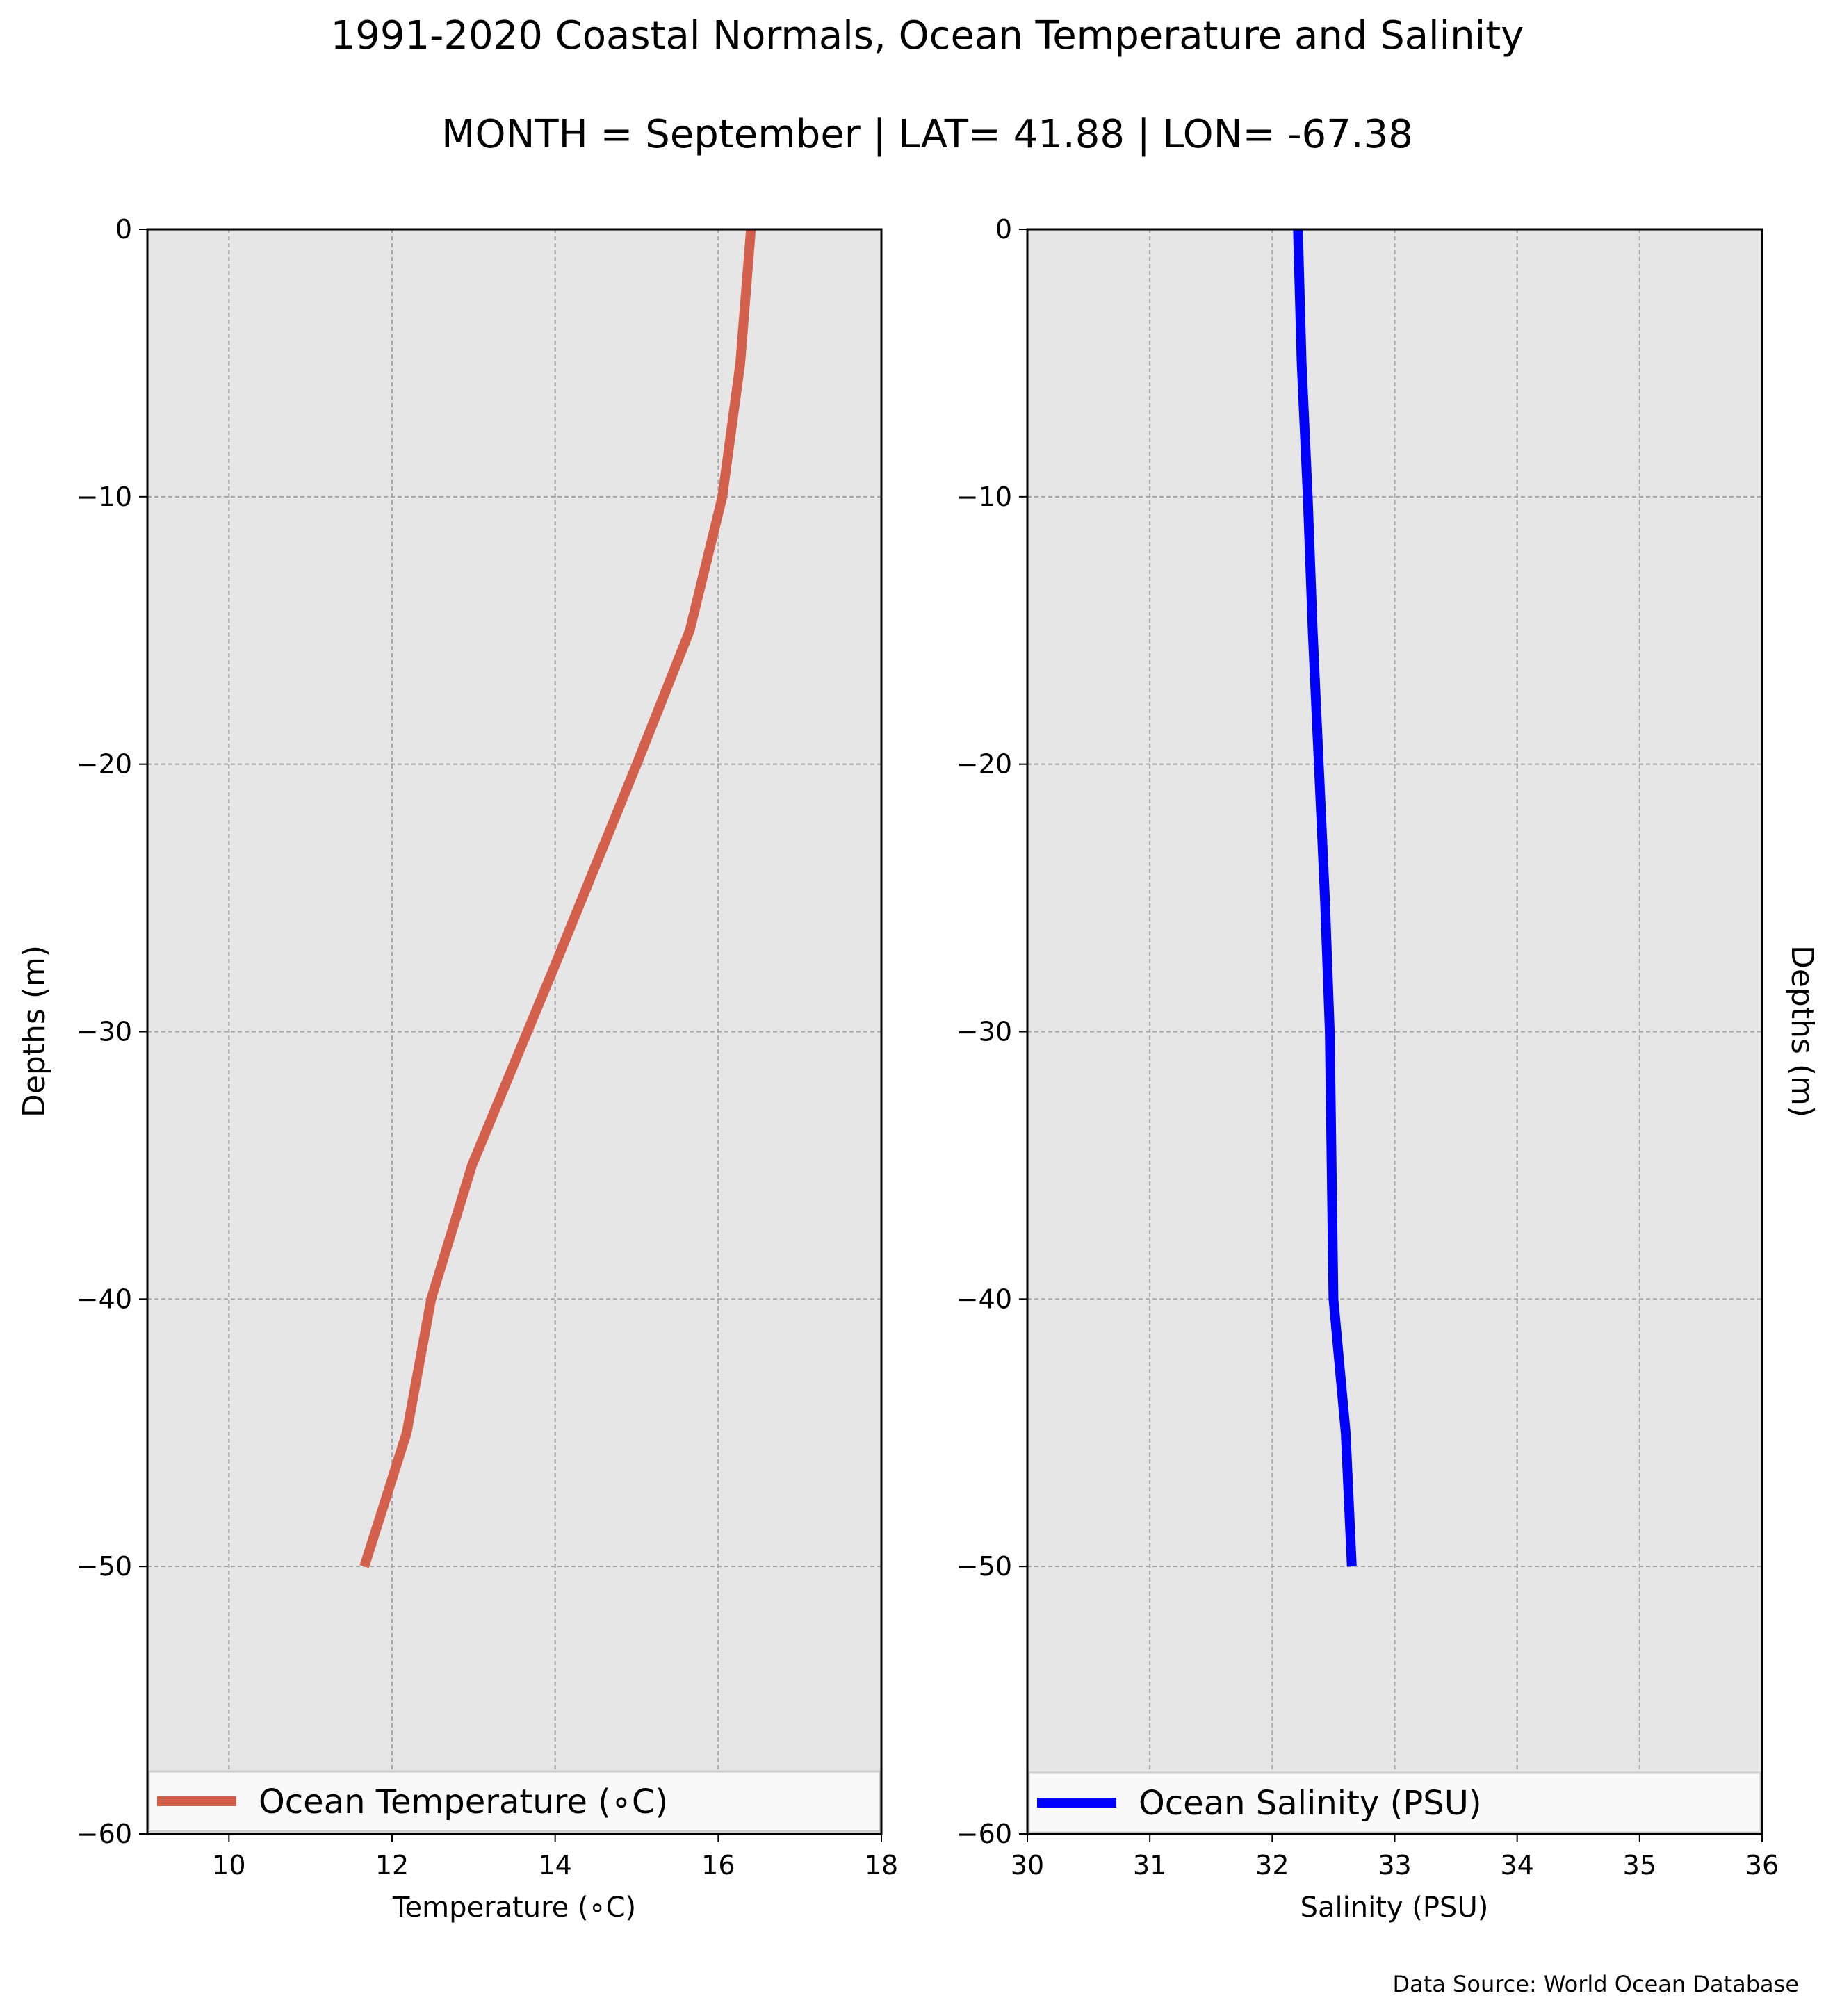  I want to click on salinity-x-tick-label: 30, so click(1027, 1865).